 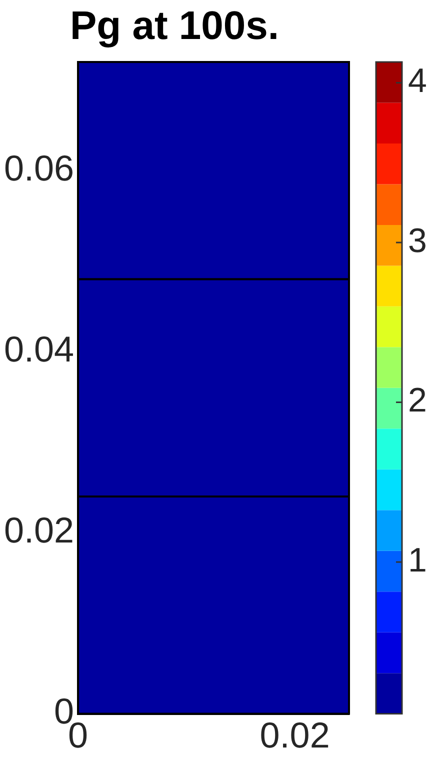 I want to click on y-tick-label: 0.06, so click(x=39, y=168).